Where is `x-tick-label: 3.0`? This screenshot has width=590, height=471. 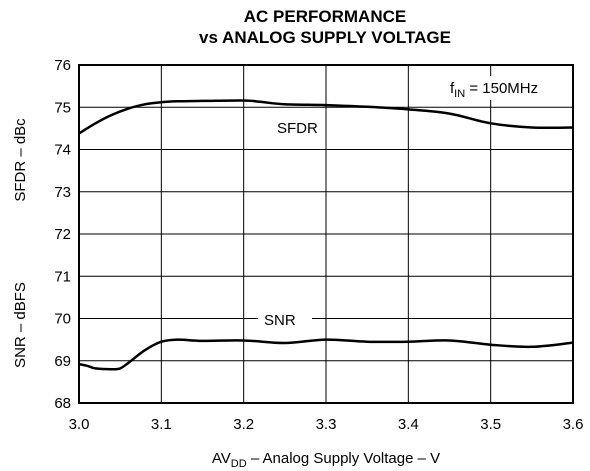 x-tick-label: 3.0 is located at coordinates (79, 424).